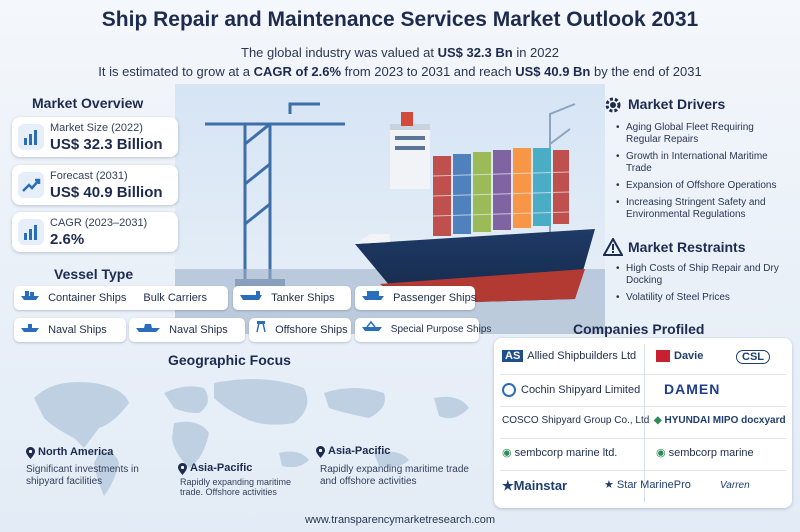 This screenshot has width=800, height=532. I want to click on company-damen: DAMEN, so click(692, 389).